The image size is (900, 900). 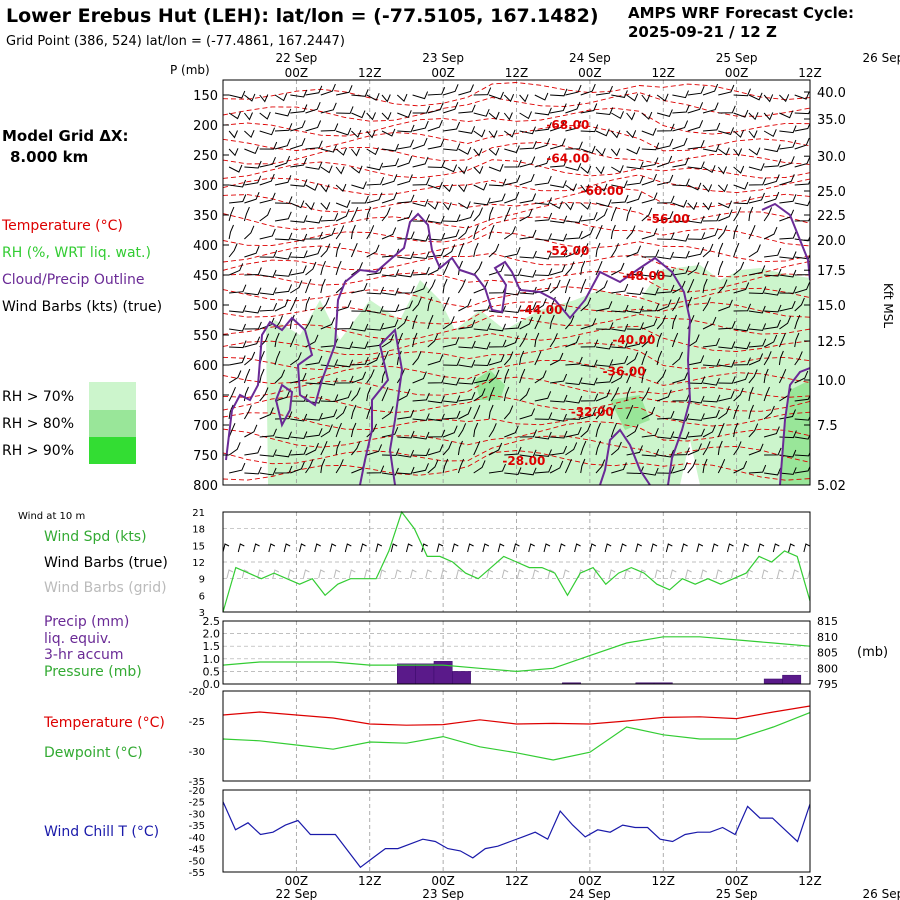 I want to click on bottom-tick-label: 12Z, so click(x=370, y=881).